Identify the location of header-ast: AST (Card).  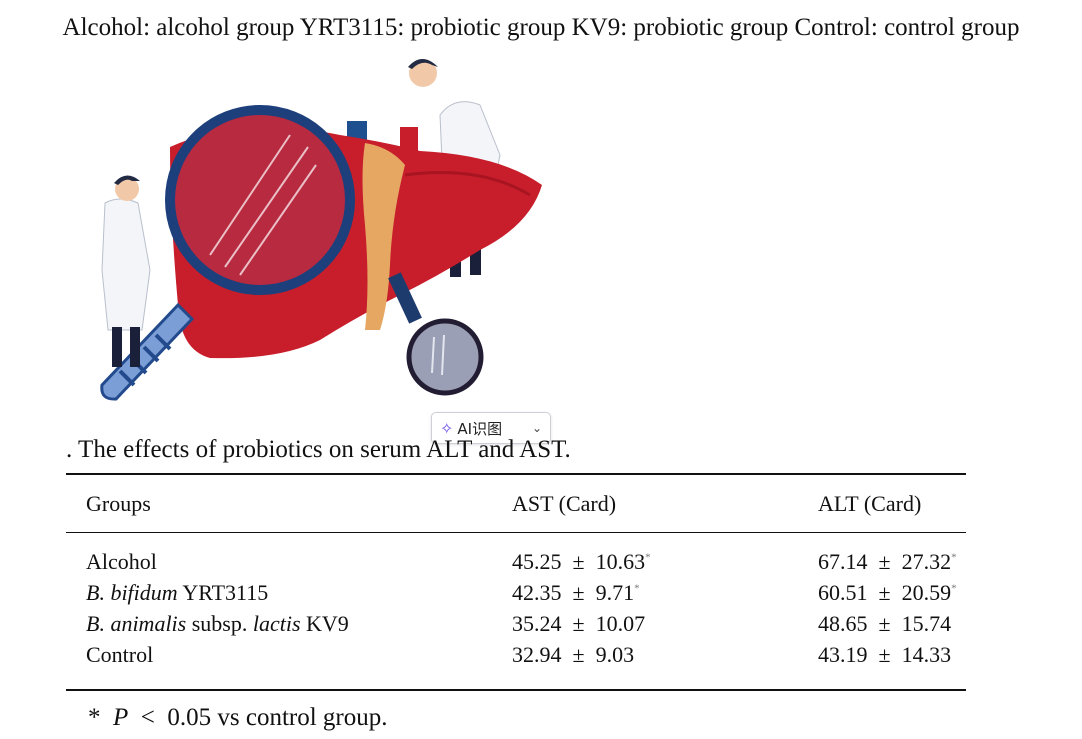
(564, 503).